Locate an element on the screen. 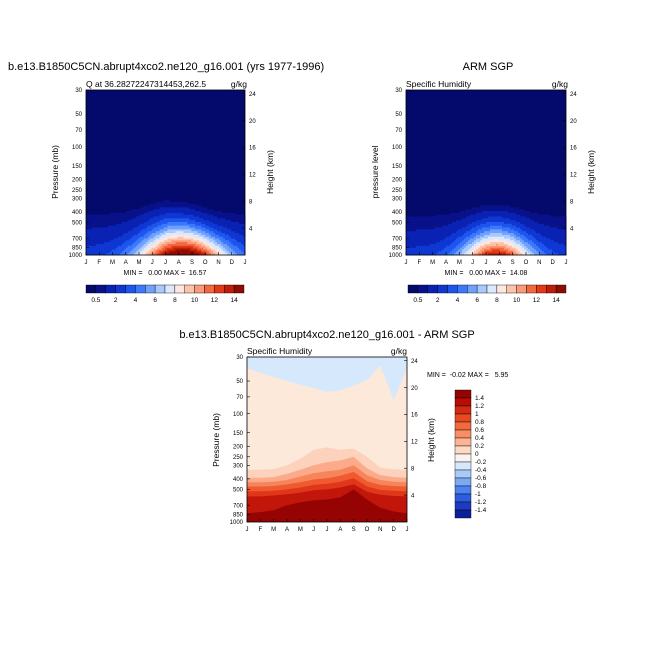 The height and width of the screenshot is (654, 654). y-right-tick-label: 16 is located at coordinates (414, 416).